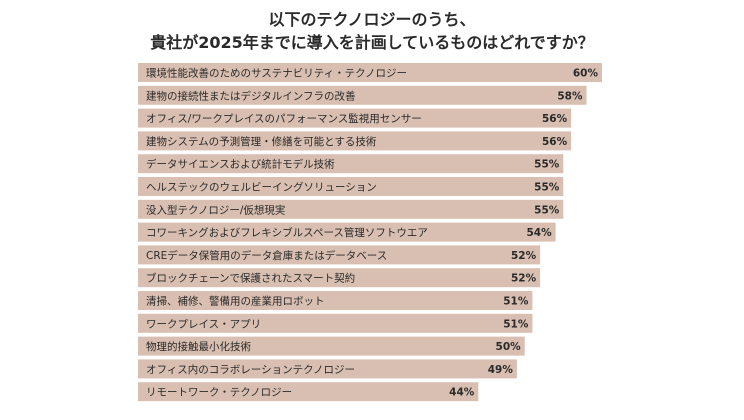  Describe the element at coordinates (216, 209) in the screenshot. I see `category-label-7: 没入型テクノロジー/仮想現実` at that location.